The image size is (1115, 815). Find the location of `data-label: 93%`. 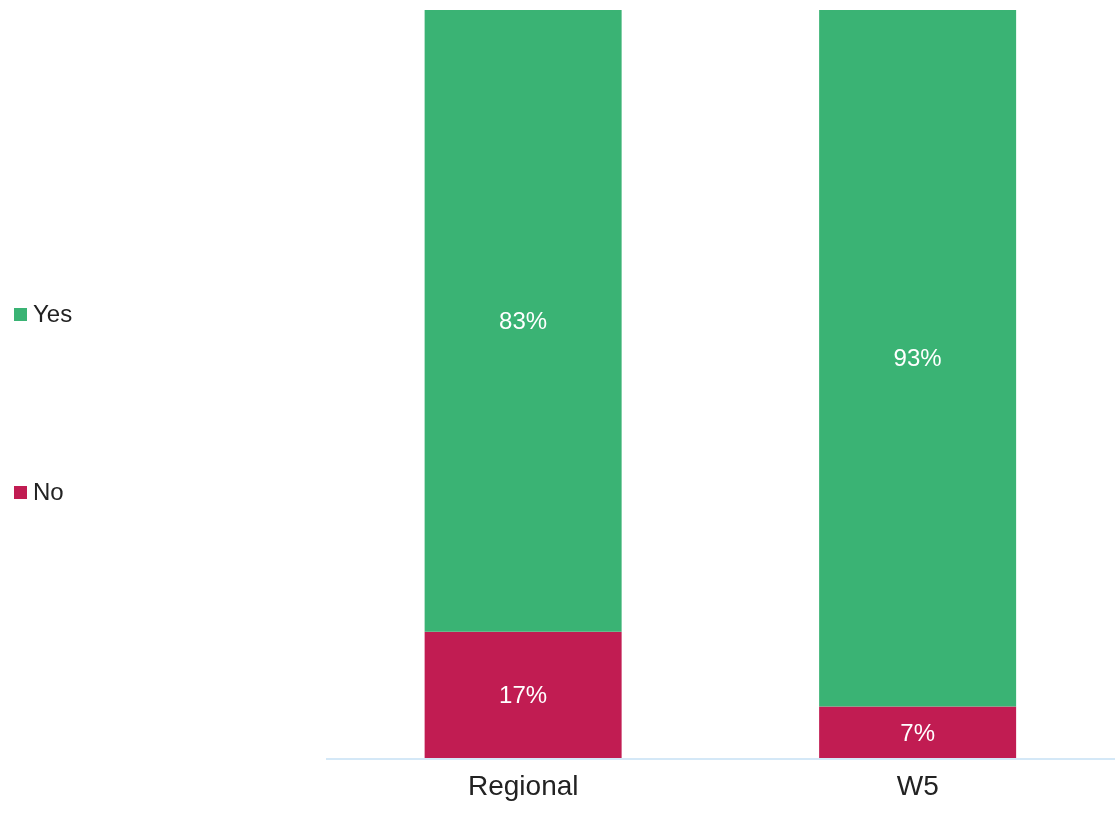

data-label: 93% is located at coordinates (917, 358).